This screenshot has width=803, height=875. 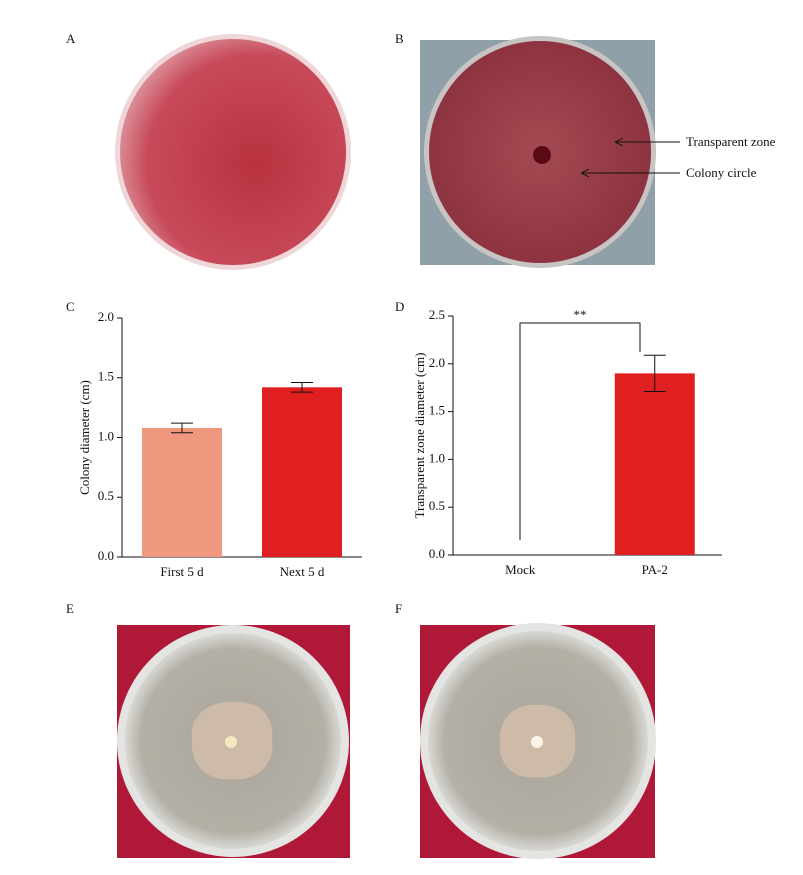 I want to click on panel-label: D, so click(x=399, y=306).